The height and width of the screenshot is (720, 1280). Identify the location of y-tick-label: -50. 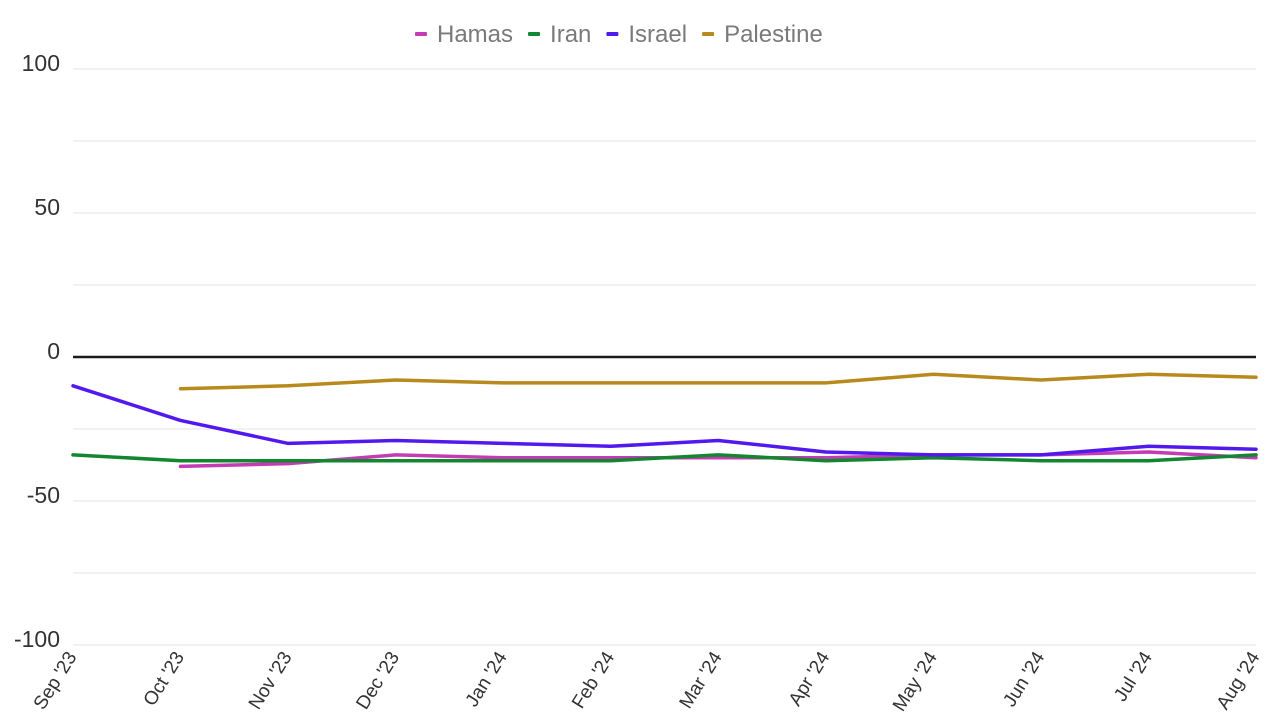
(43, 495).